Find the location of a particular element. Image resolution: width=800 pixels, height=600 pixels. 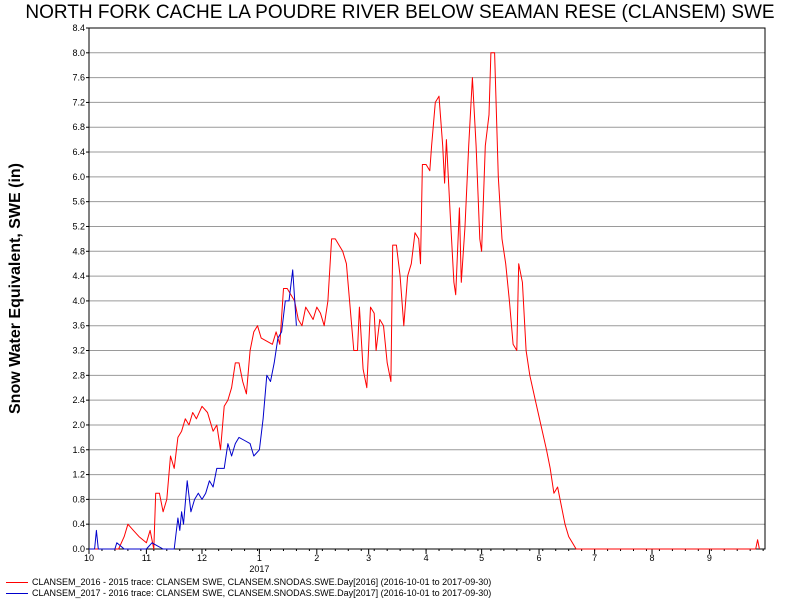

y-tick-label: 2.8 is located at coordinates (78, 375).